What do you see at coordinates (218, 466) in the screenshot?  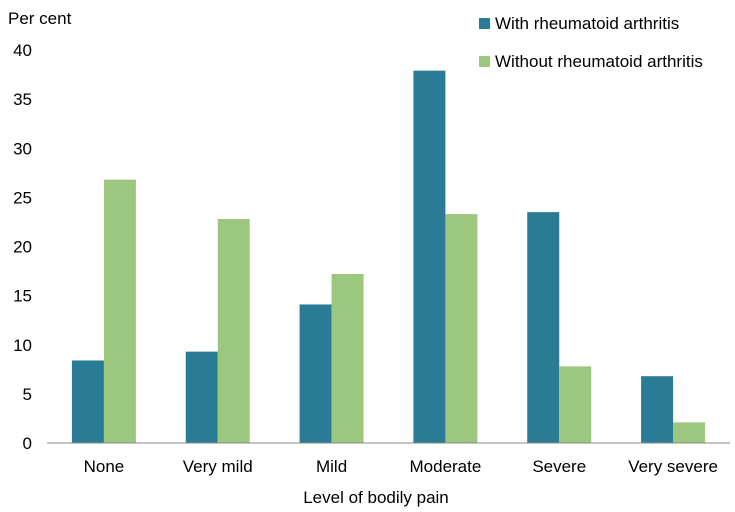 I see `x-tick-label: Very mild` at bounding box center [218, 466].